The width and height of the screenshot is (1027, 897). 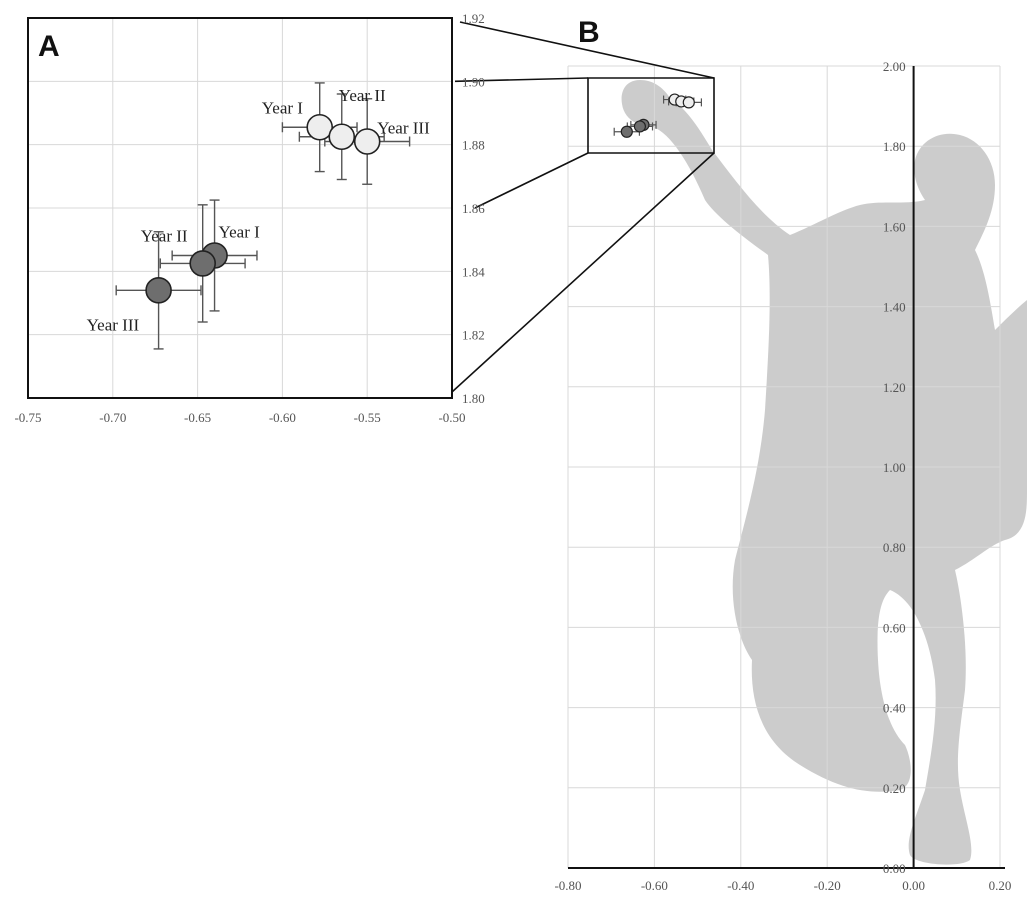 What do you see at coordinates (49, 46) in the screenshot?
I see `panel-letter-a: A` at bounding box center [49, 46].